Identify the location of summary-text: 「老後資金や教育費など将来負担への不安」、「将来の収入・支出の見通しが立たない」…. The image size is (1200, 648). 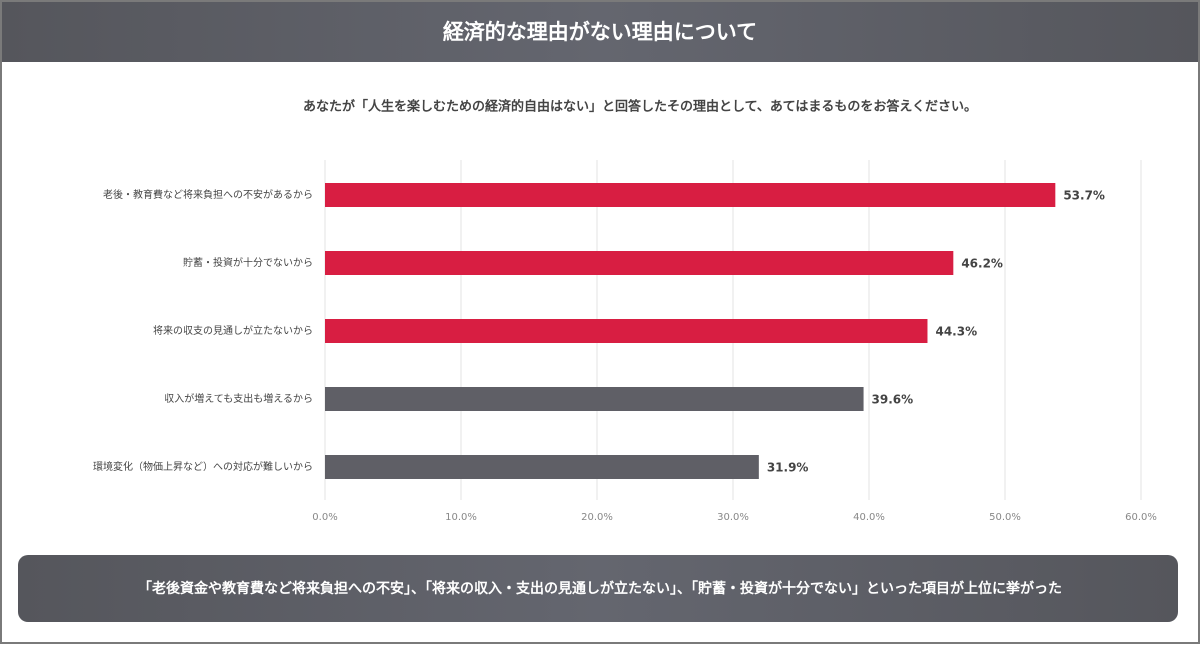
(600, 588).